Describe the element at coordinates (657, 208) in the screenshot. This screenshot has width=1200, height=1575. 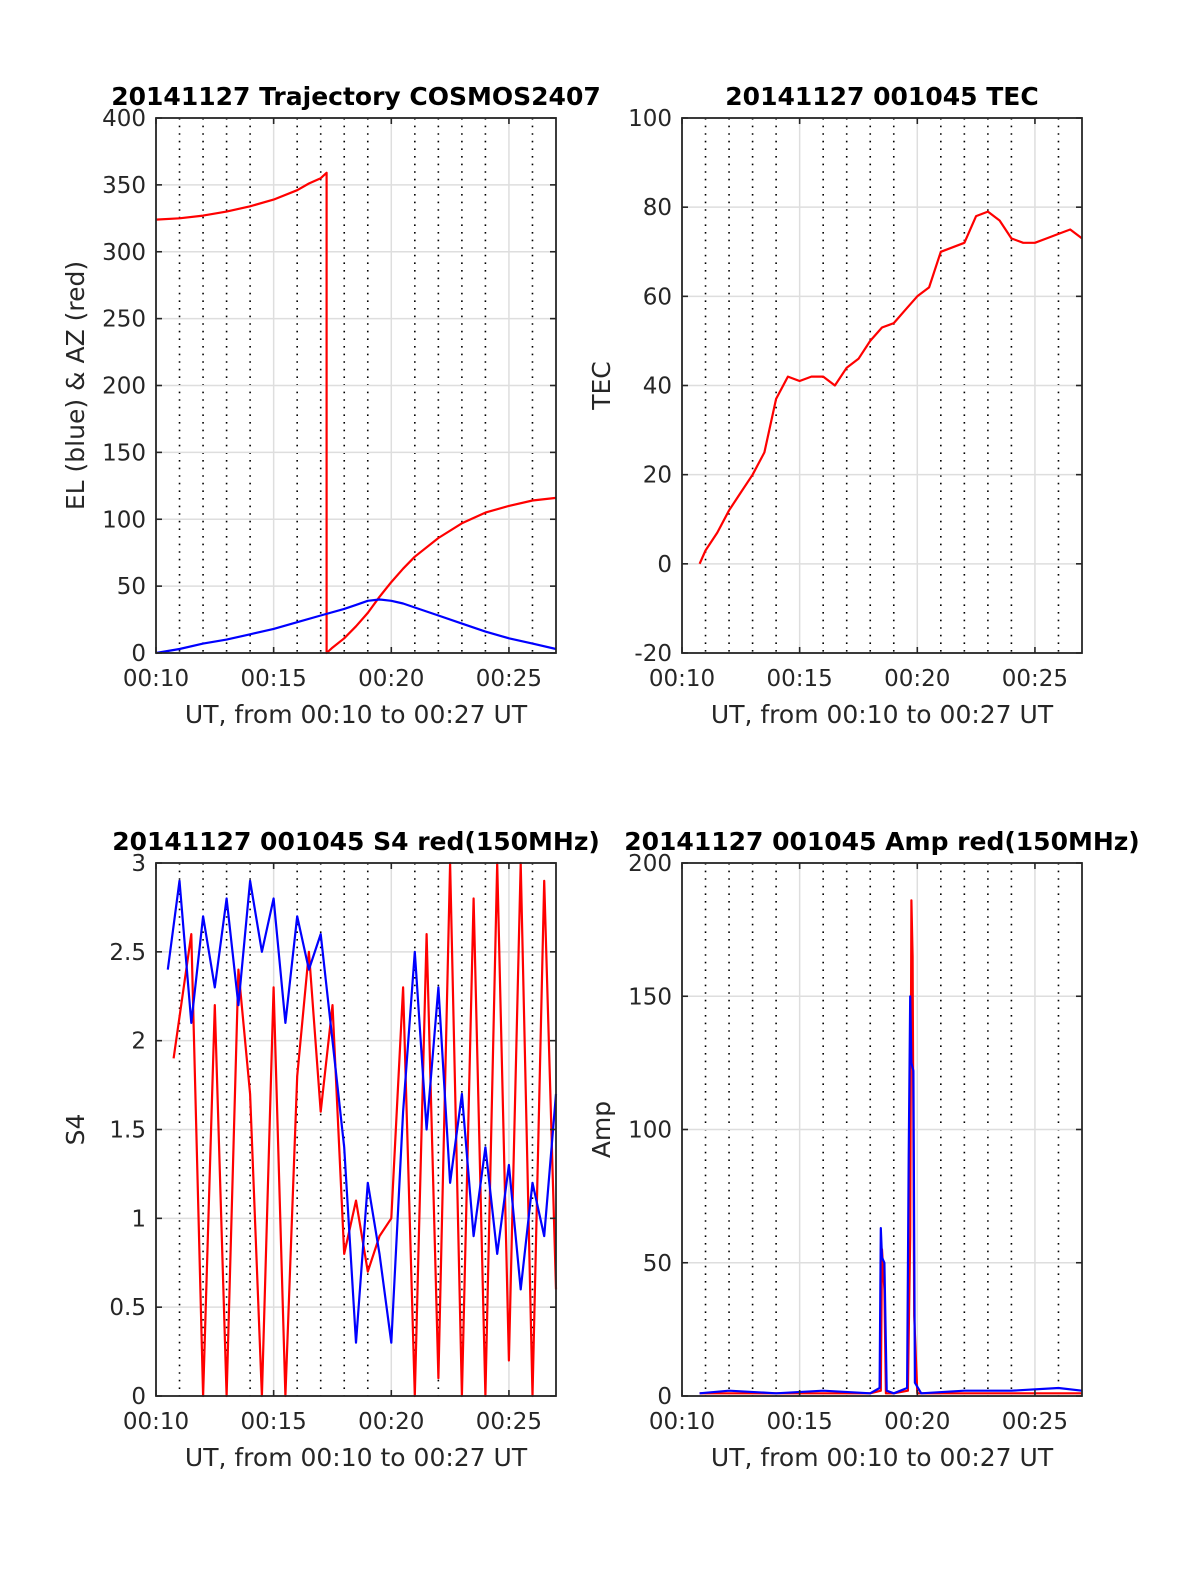
I see `y-tick-label: 80` at that location.